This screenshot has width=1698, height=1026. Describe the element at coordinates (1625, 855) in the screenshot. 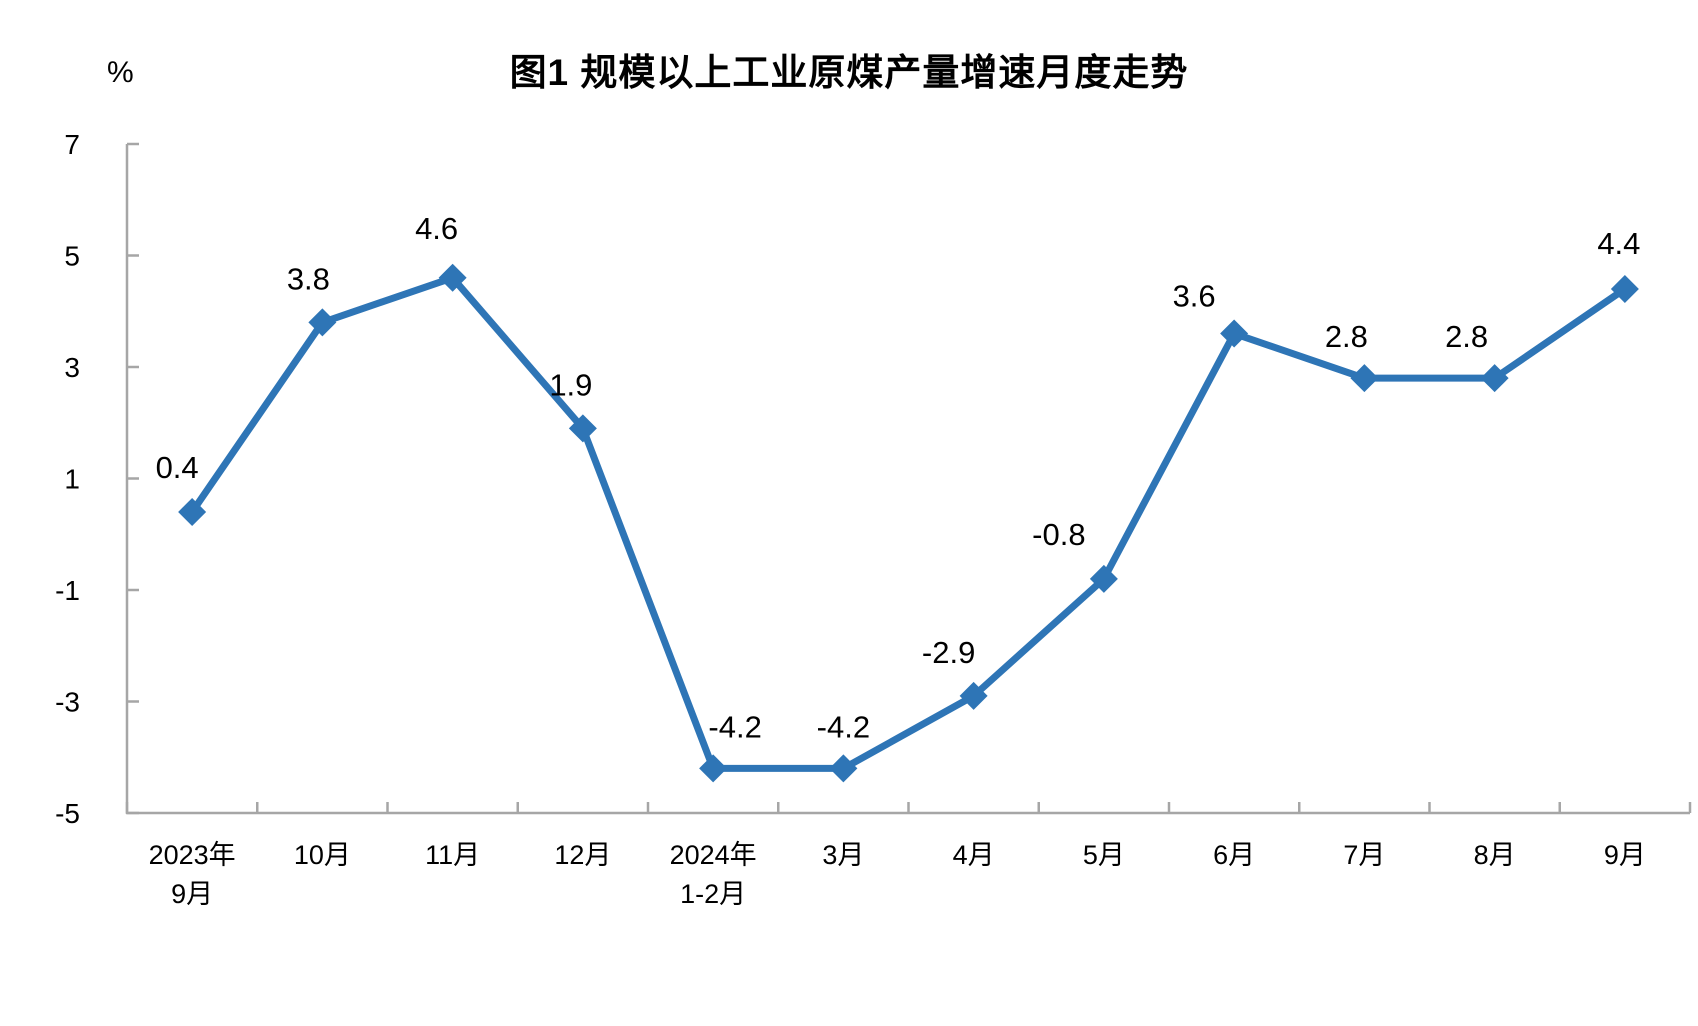

I see `x-tick-label: 9月` at that location.